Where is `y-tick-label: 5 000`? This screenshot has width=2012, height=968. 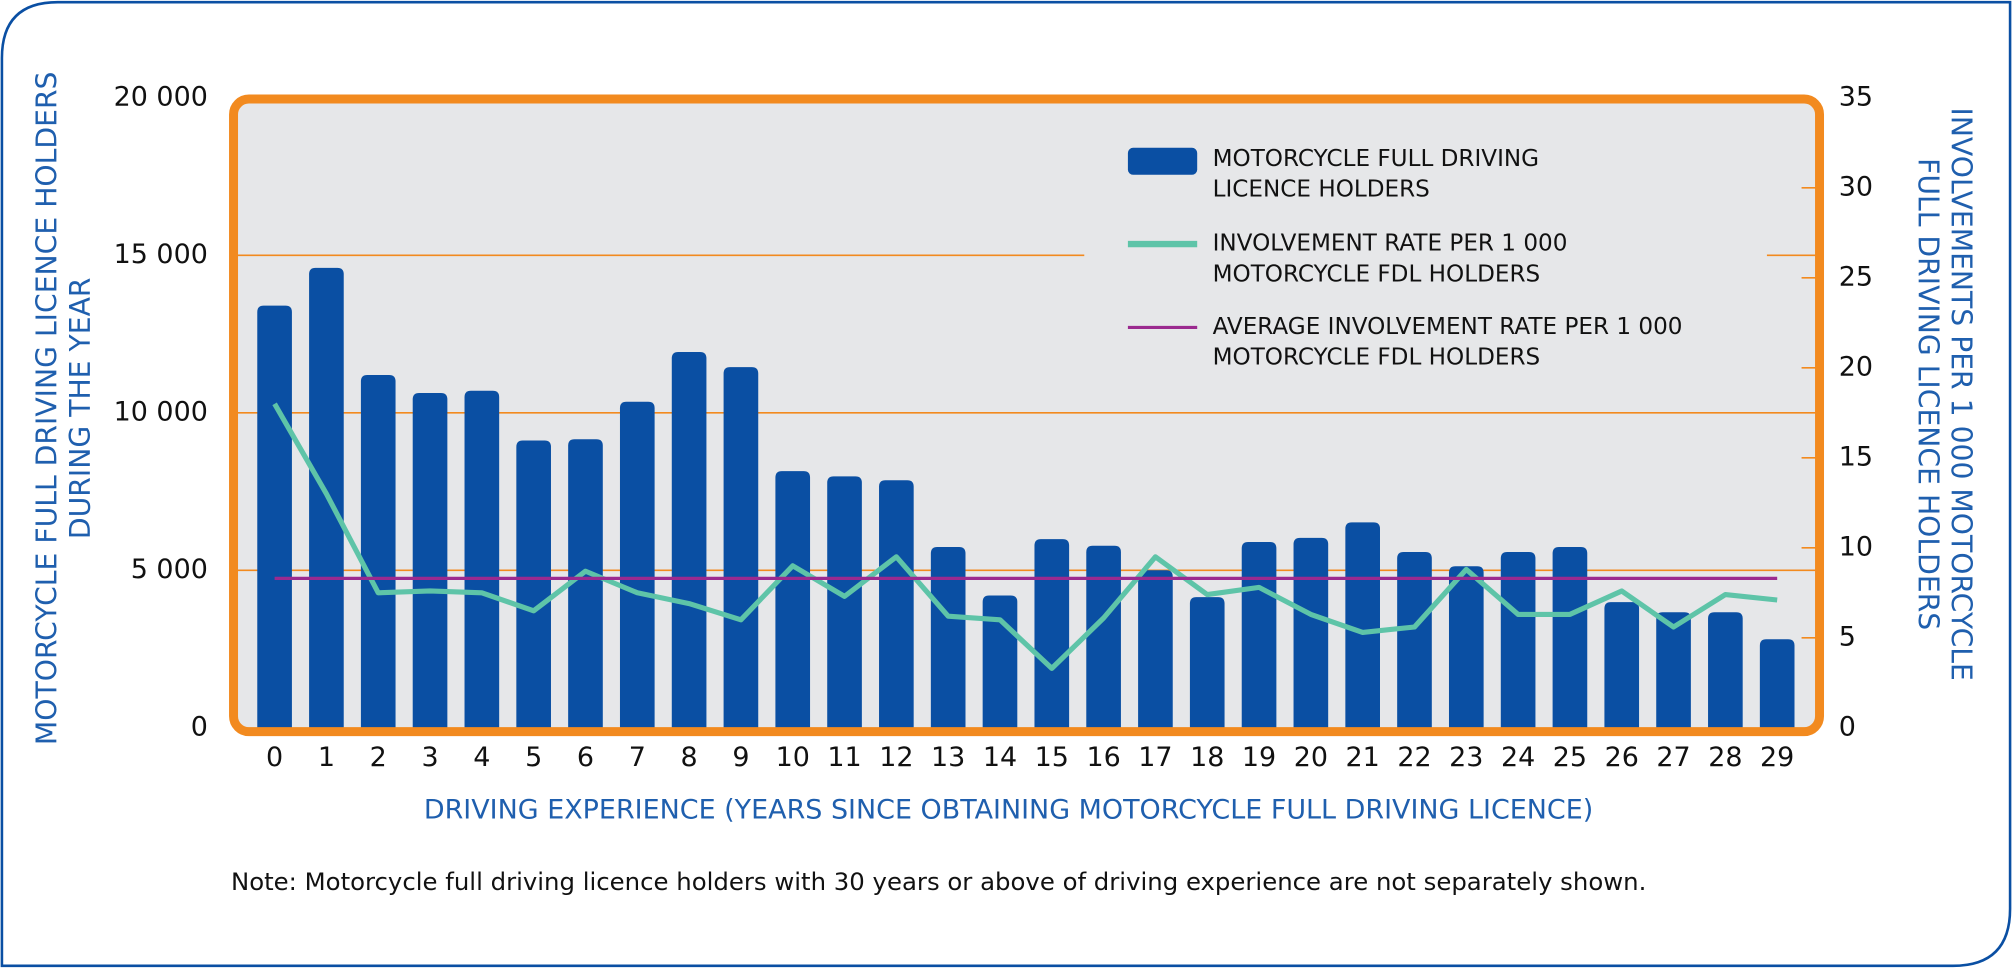
y-tick-label: 5 000 is located at coordinates (169, 569).